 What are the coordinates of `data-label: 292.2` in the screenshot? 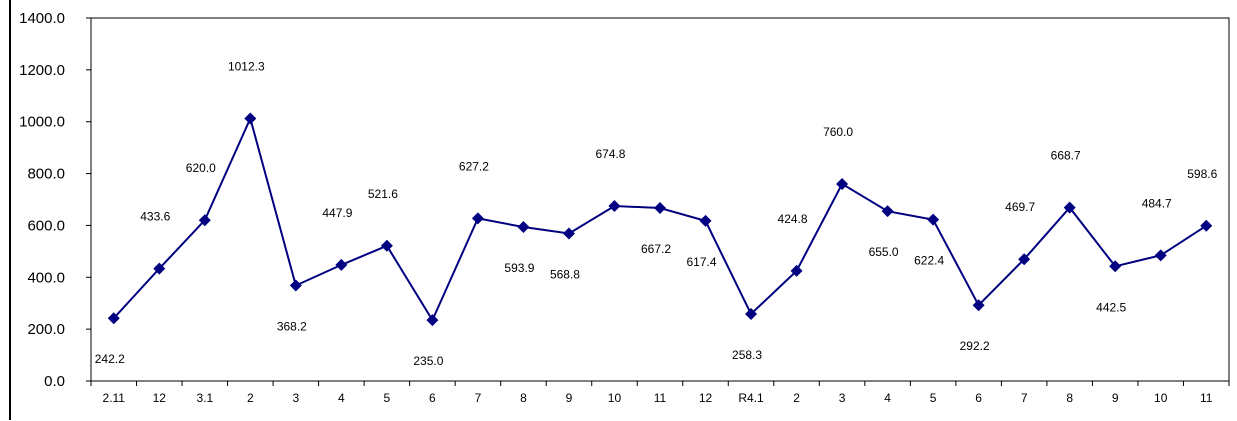 It's located at (975, 346).